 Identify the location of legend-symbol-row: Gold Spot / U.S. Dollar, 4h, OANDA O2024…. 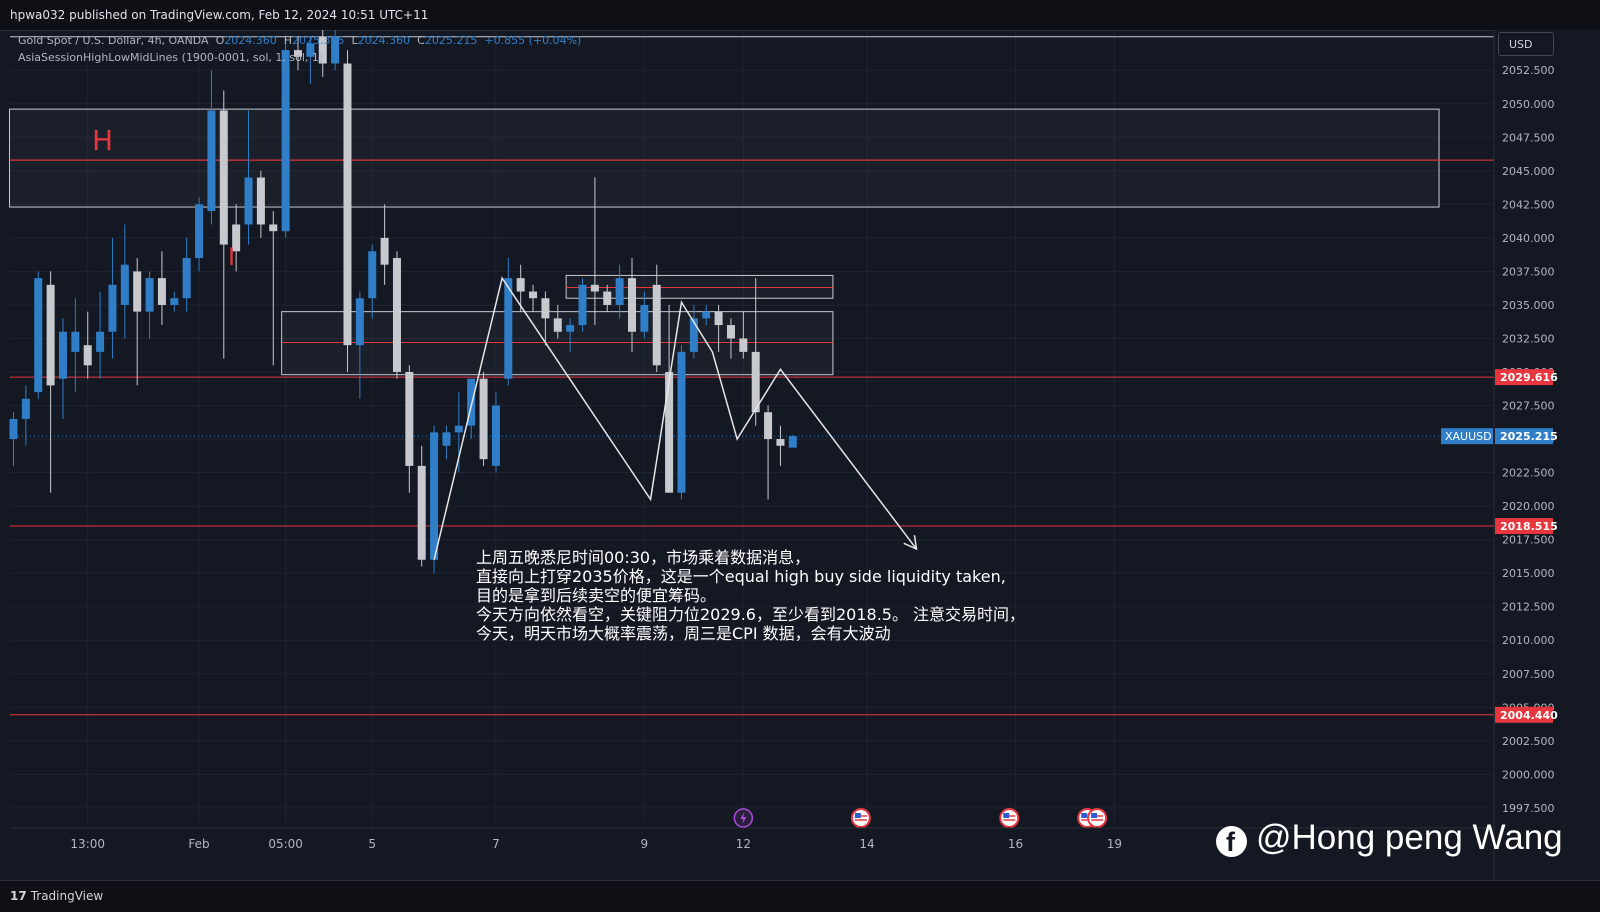
(299, 40).